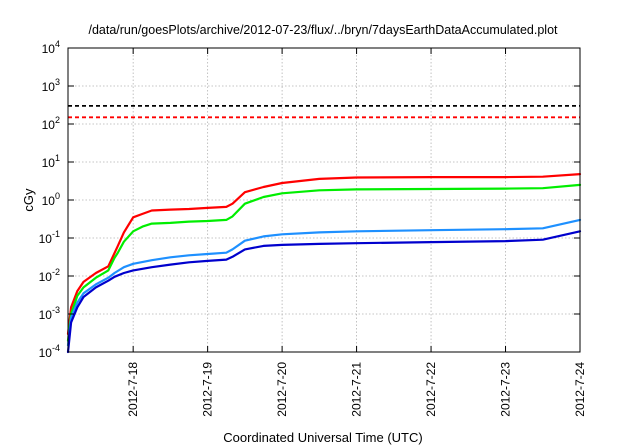 The height and width of the screenshot is (448, 640). I want to click on y-tick-label: 10², so click(51, 123).